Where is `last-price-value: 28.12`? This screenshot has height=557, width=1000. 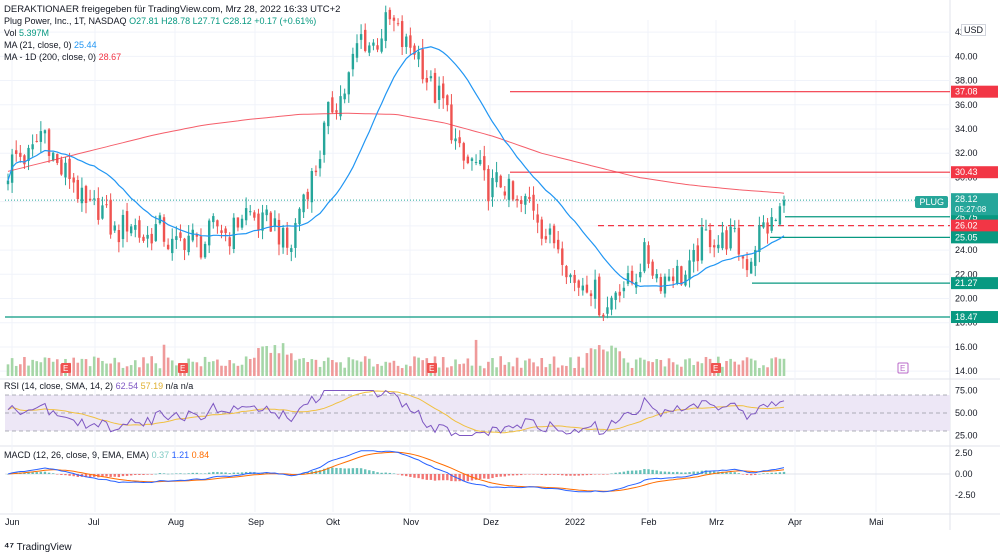 last-price-value: 28.12 is located at coordinates (966, 199).